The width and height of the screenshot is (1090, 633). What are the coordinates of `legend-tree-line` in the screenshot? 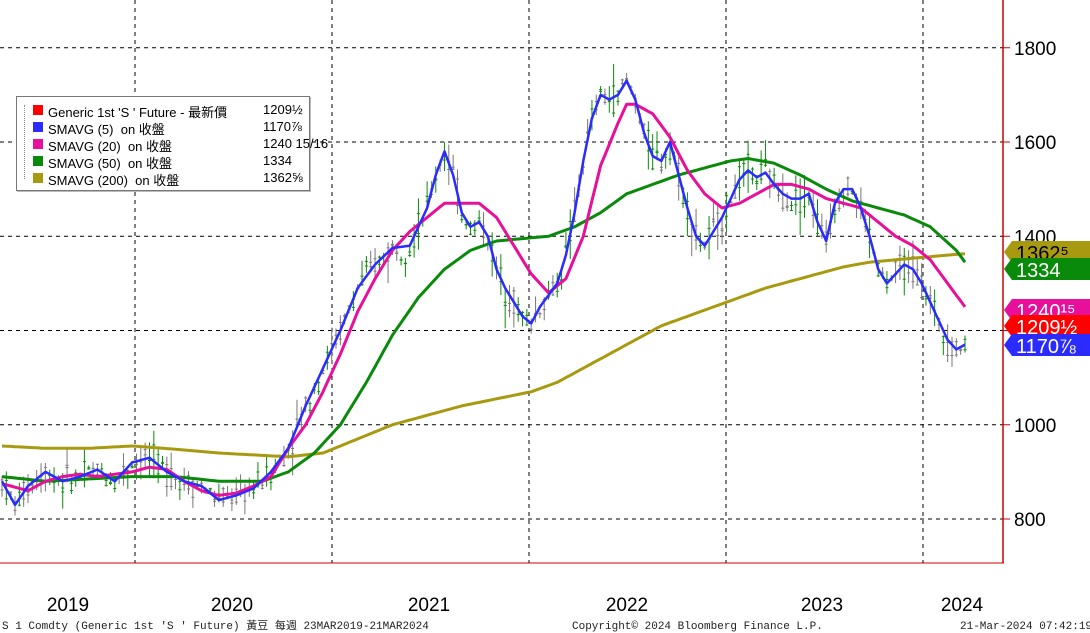 It's located at (25, 142).